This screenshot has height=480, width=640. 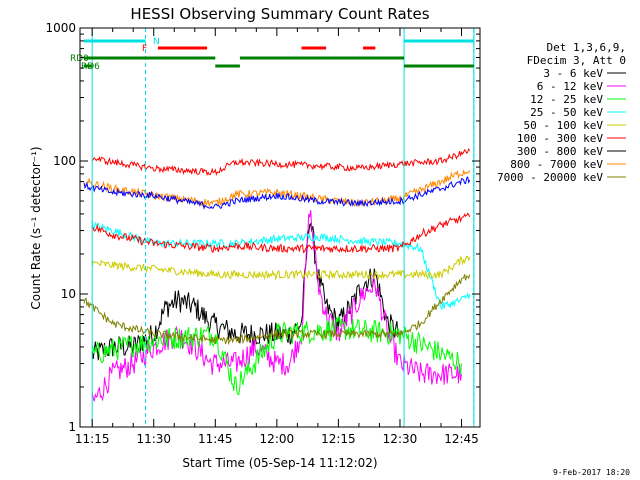 I want to click on y-tick-label-1: 10, so click(x=68, y=294).